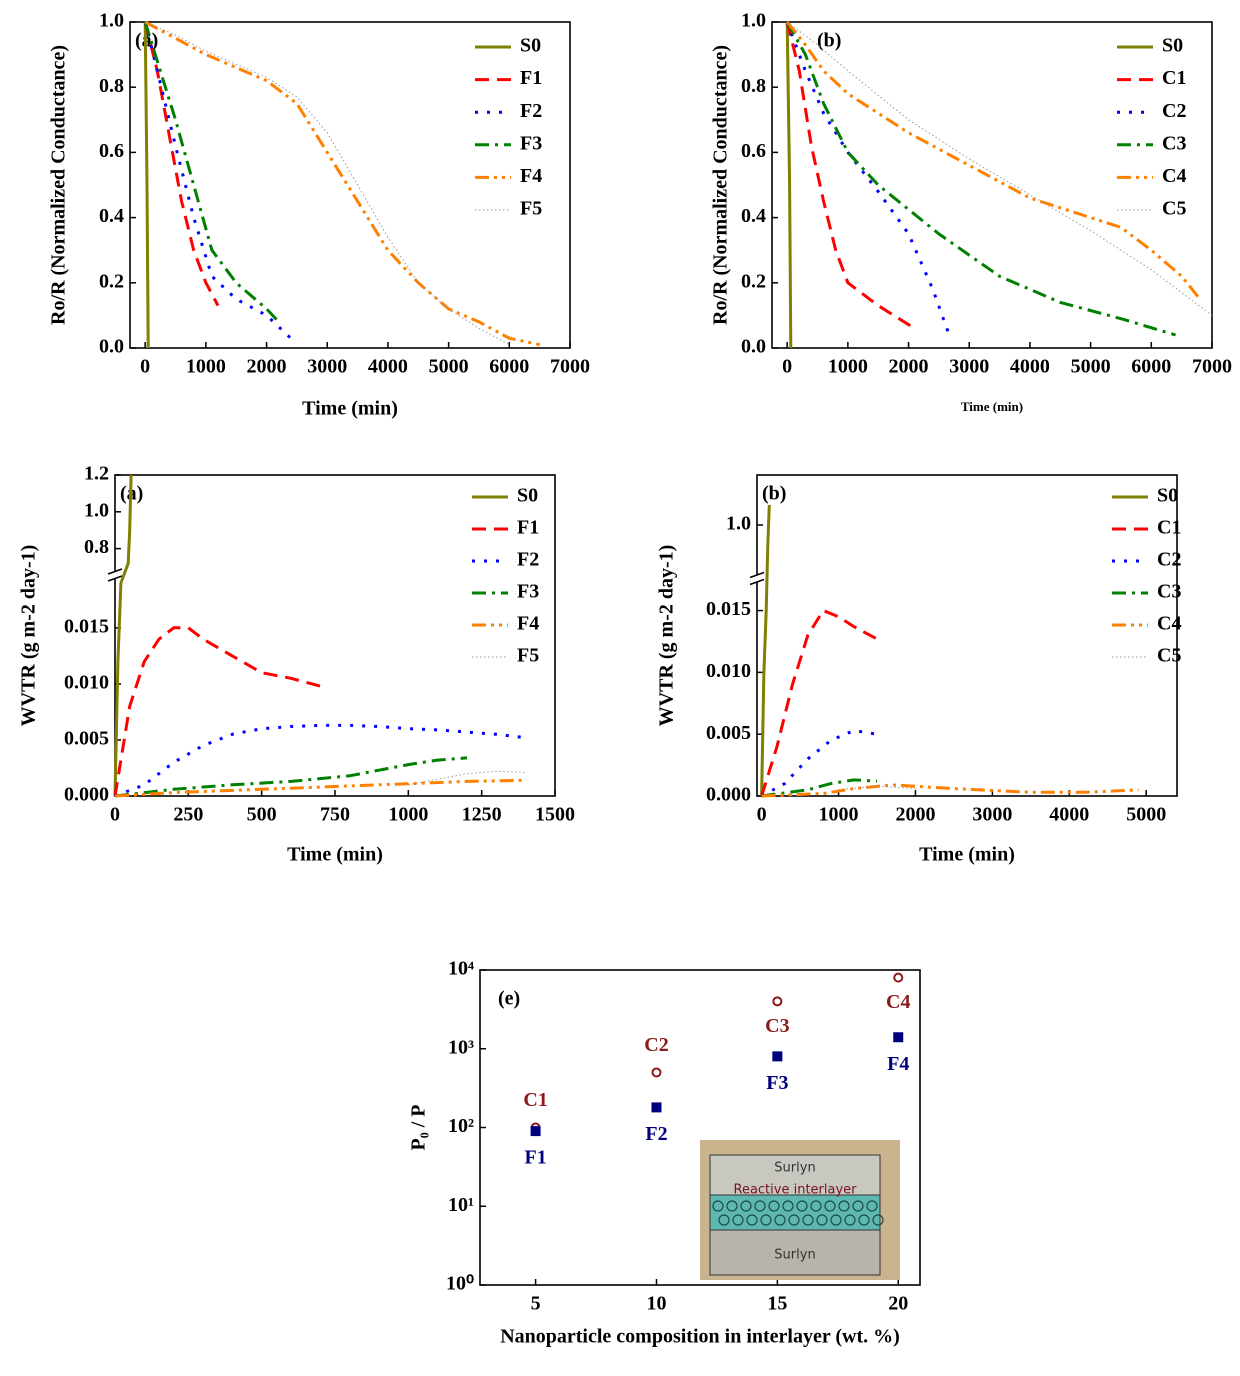  What do you see at coordinates (111, 216) in the screenshot?
I see `y-tick-label: 0.4` at bounding box center [111, 216].